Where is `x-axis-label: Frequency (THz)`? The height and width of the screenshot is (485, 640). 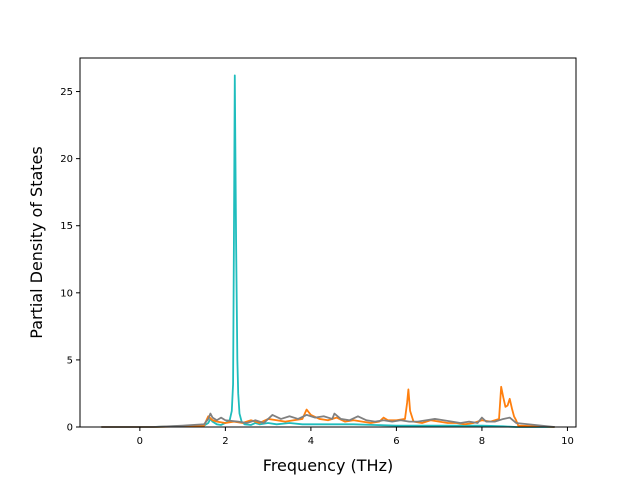
x-axis-label: Frequency (THz) is located at coordinates (328, 465).